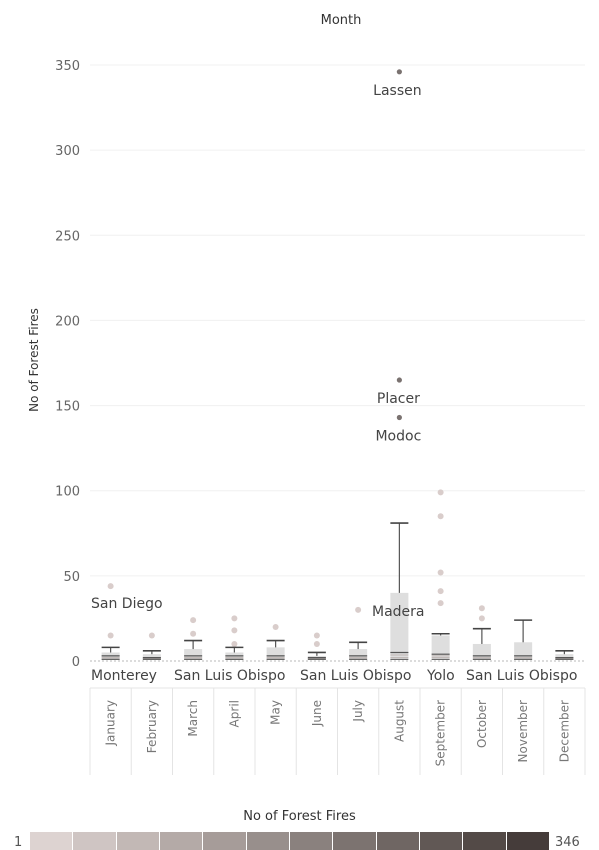 The height and width of the screenshot is (850, 599). I want to click on x-tick-label: June, so click(317, 713).